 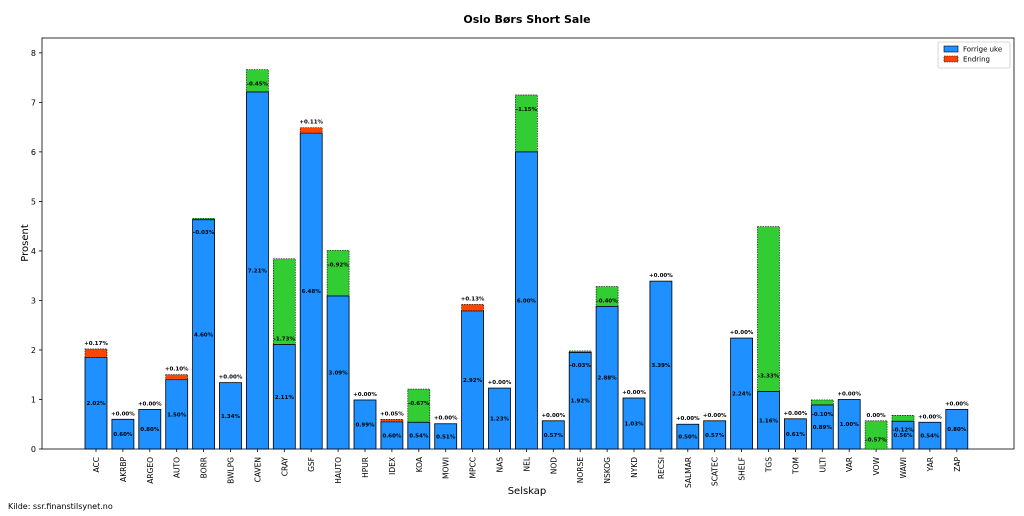 I want to click on endring-value-label: -0.12%, so click(x=903, y=430).